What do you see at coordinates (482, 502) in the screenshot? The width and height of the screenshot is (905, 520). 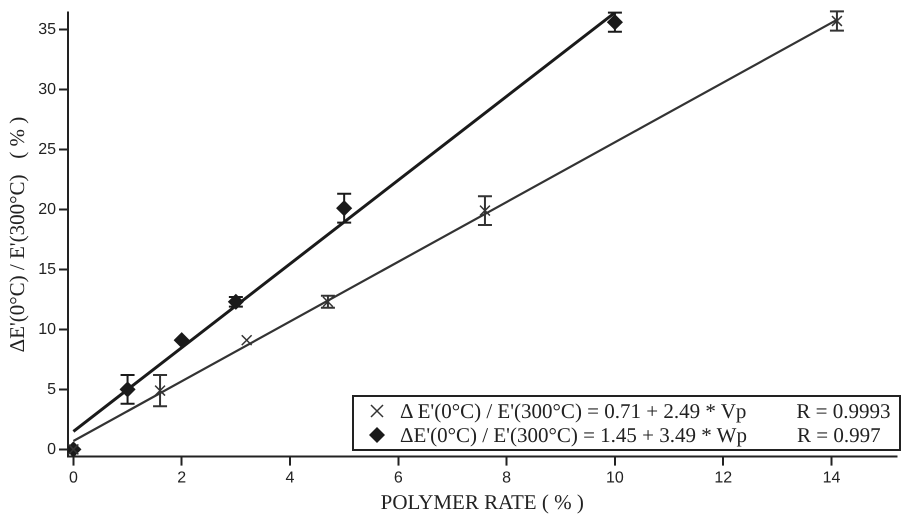 I see `x-axis-title: POLYMER RATE ( % )` at bounding box center [482, 502].